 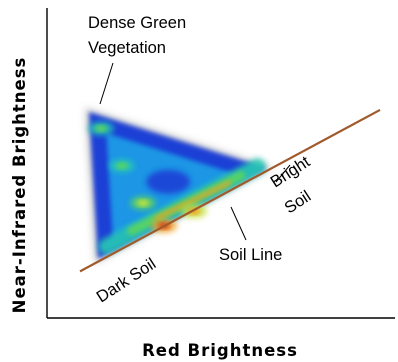 What do you see at coordinates (106, 83) in the screenshot?
I see `dense-vegetation-pointer` at bounding box center [106, 83].